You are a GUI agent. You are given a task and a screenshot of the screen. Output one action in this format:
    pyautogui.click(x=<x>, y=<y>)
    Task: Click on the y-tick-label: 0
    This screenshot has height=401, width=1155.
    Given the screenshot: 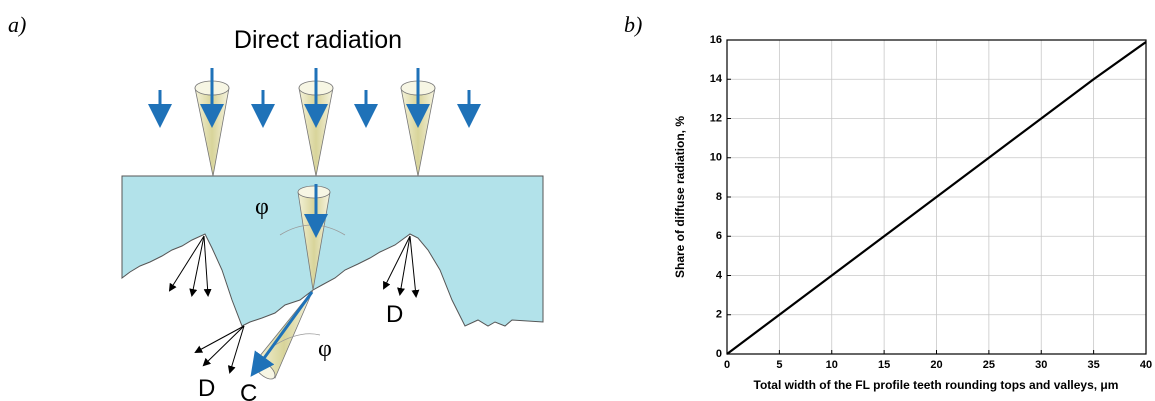 What is the action you would take?
    pyautogui.click(x=719, y=354)
    